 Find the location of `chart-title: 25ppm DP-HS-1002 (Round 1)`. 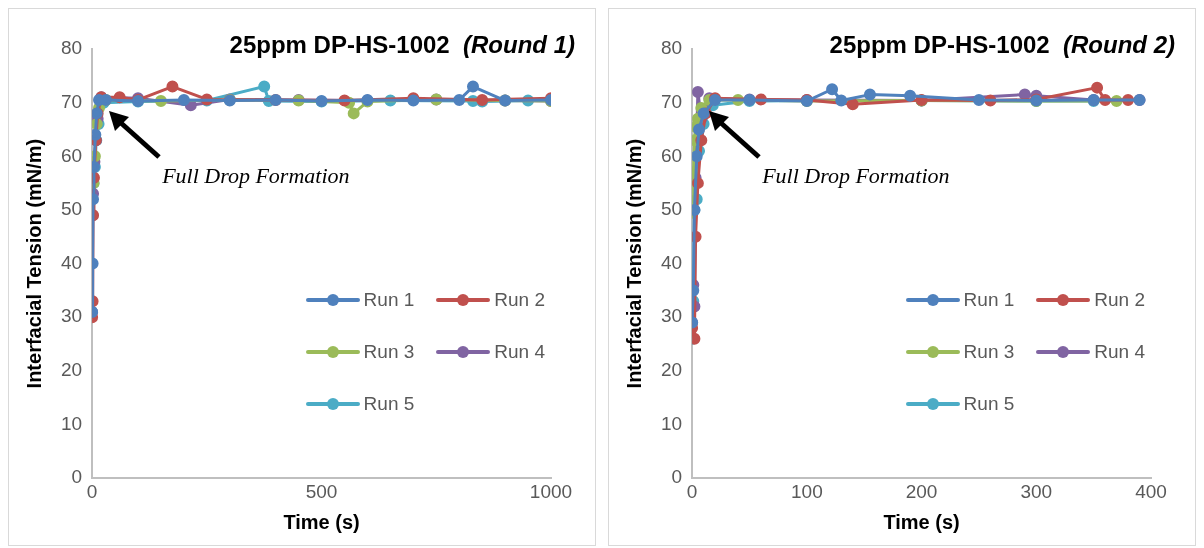

chart-title: 25ppm DP-HS-1002 (Round 1) is located at coordinates (402, 44).